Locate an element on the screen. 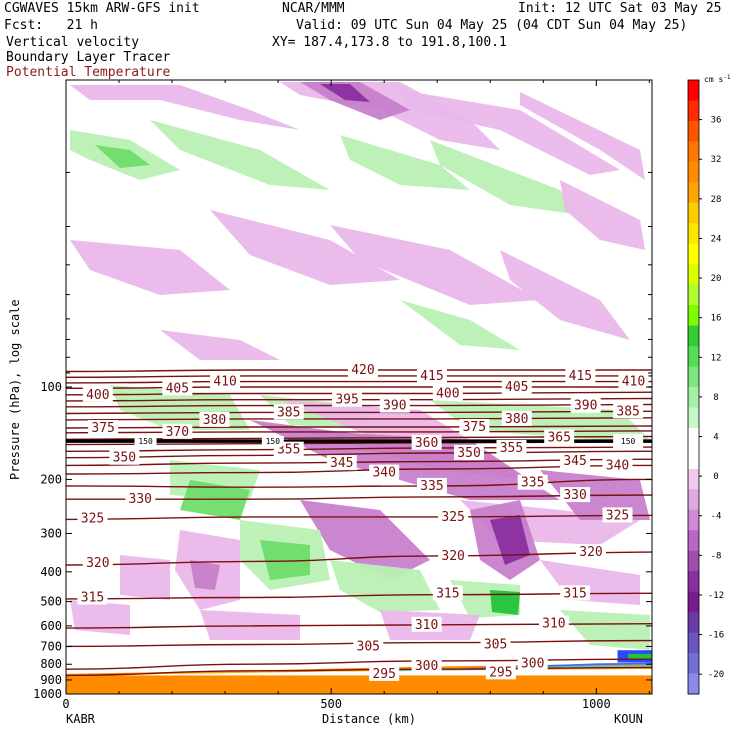  boundary-layer-tracer-fill is located at coordinates (359, 672).